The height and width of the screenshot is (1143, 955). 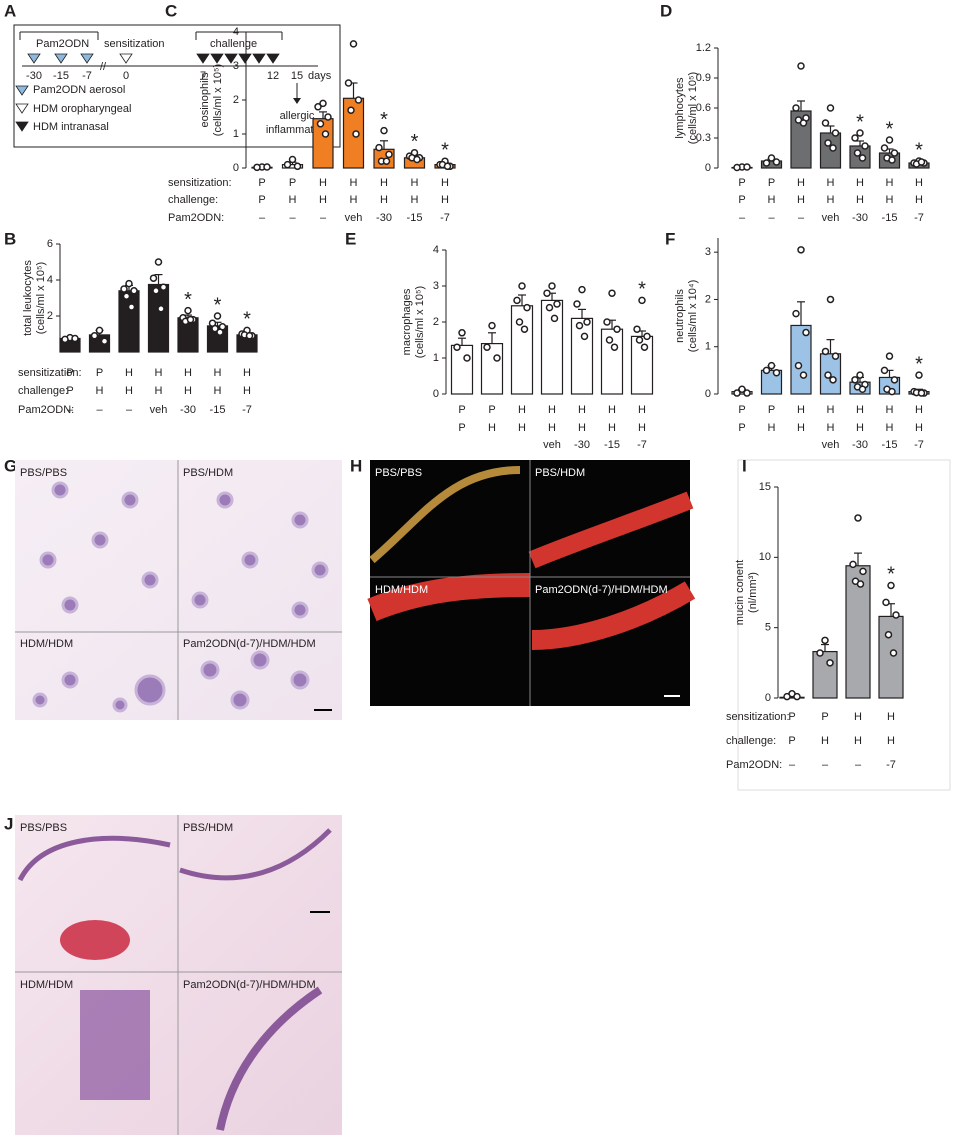 I want to click on arrow-head, so click(x=297, y=101).